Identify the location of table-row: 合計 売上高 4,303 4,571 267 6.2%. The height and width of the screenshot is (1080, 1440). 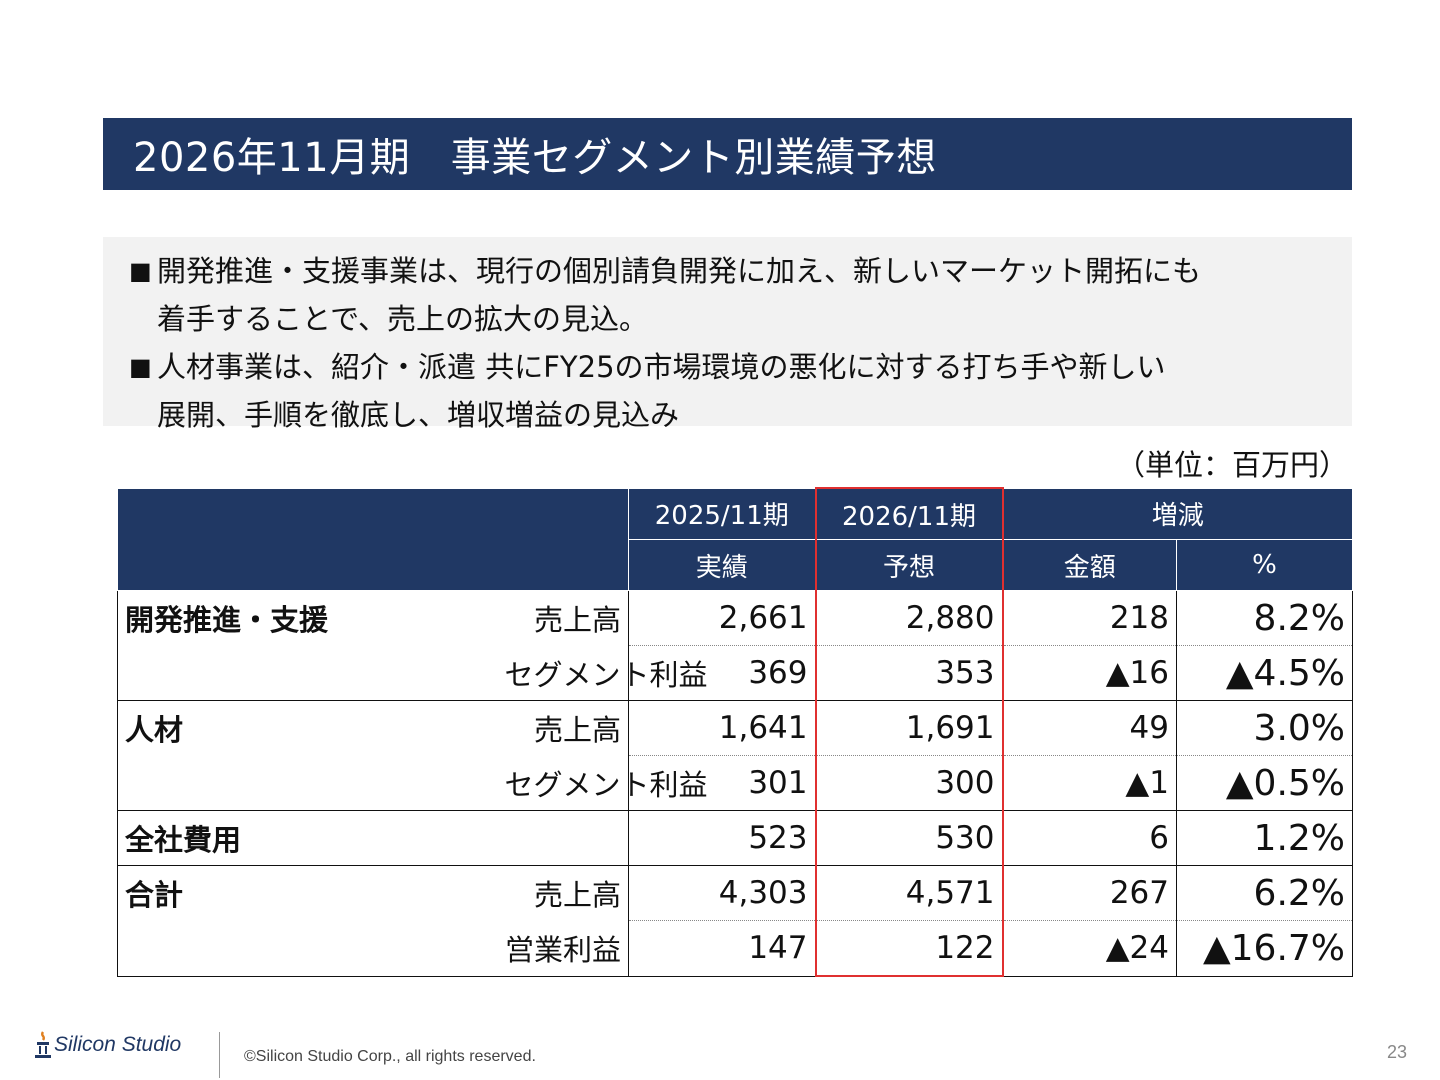
(735, 893).